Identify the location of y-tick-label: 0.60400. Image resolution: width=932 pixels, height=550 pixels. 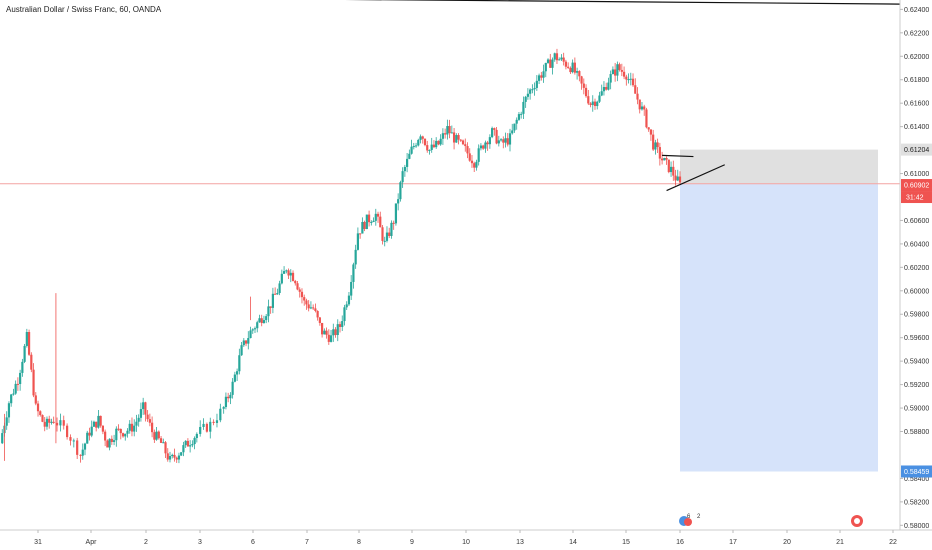
(916, 244).